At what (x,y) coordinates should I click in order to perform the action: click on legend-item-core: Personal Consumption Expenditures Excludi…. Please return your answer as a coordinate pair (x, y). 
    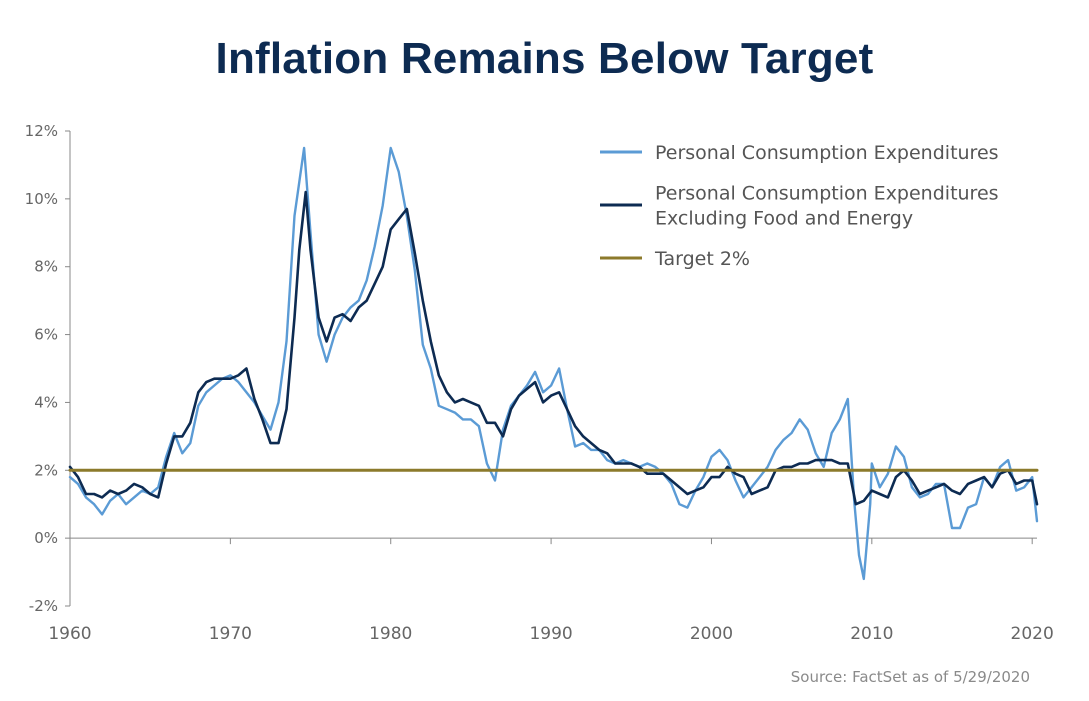
    Looking at the image, I should click on (799, 206).